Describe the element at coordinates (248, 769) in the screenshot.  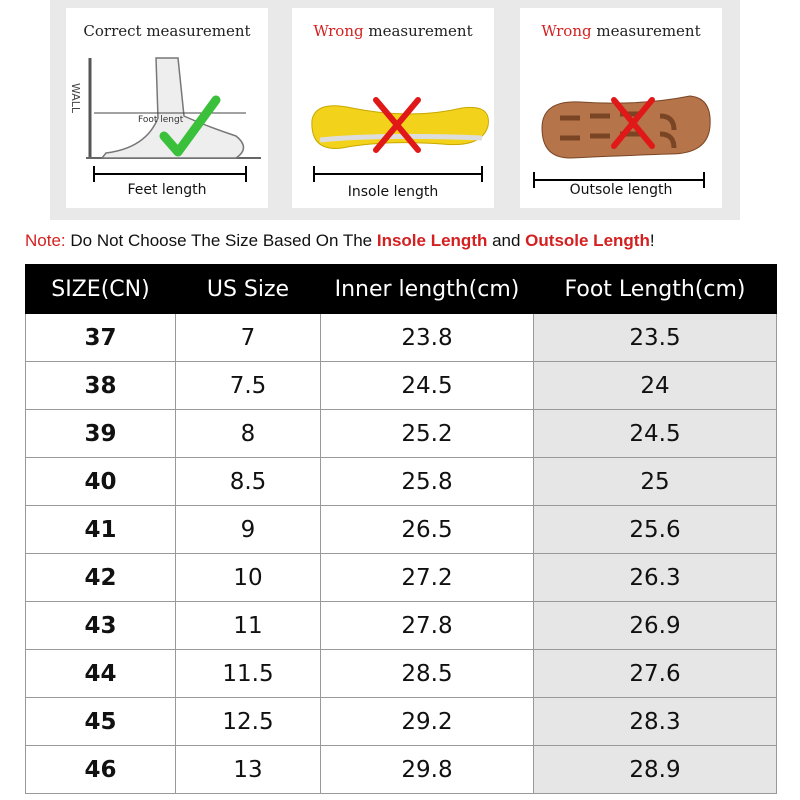
I see `table-cell: 13` at that location.